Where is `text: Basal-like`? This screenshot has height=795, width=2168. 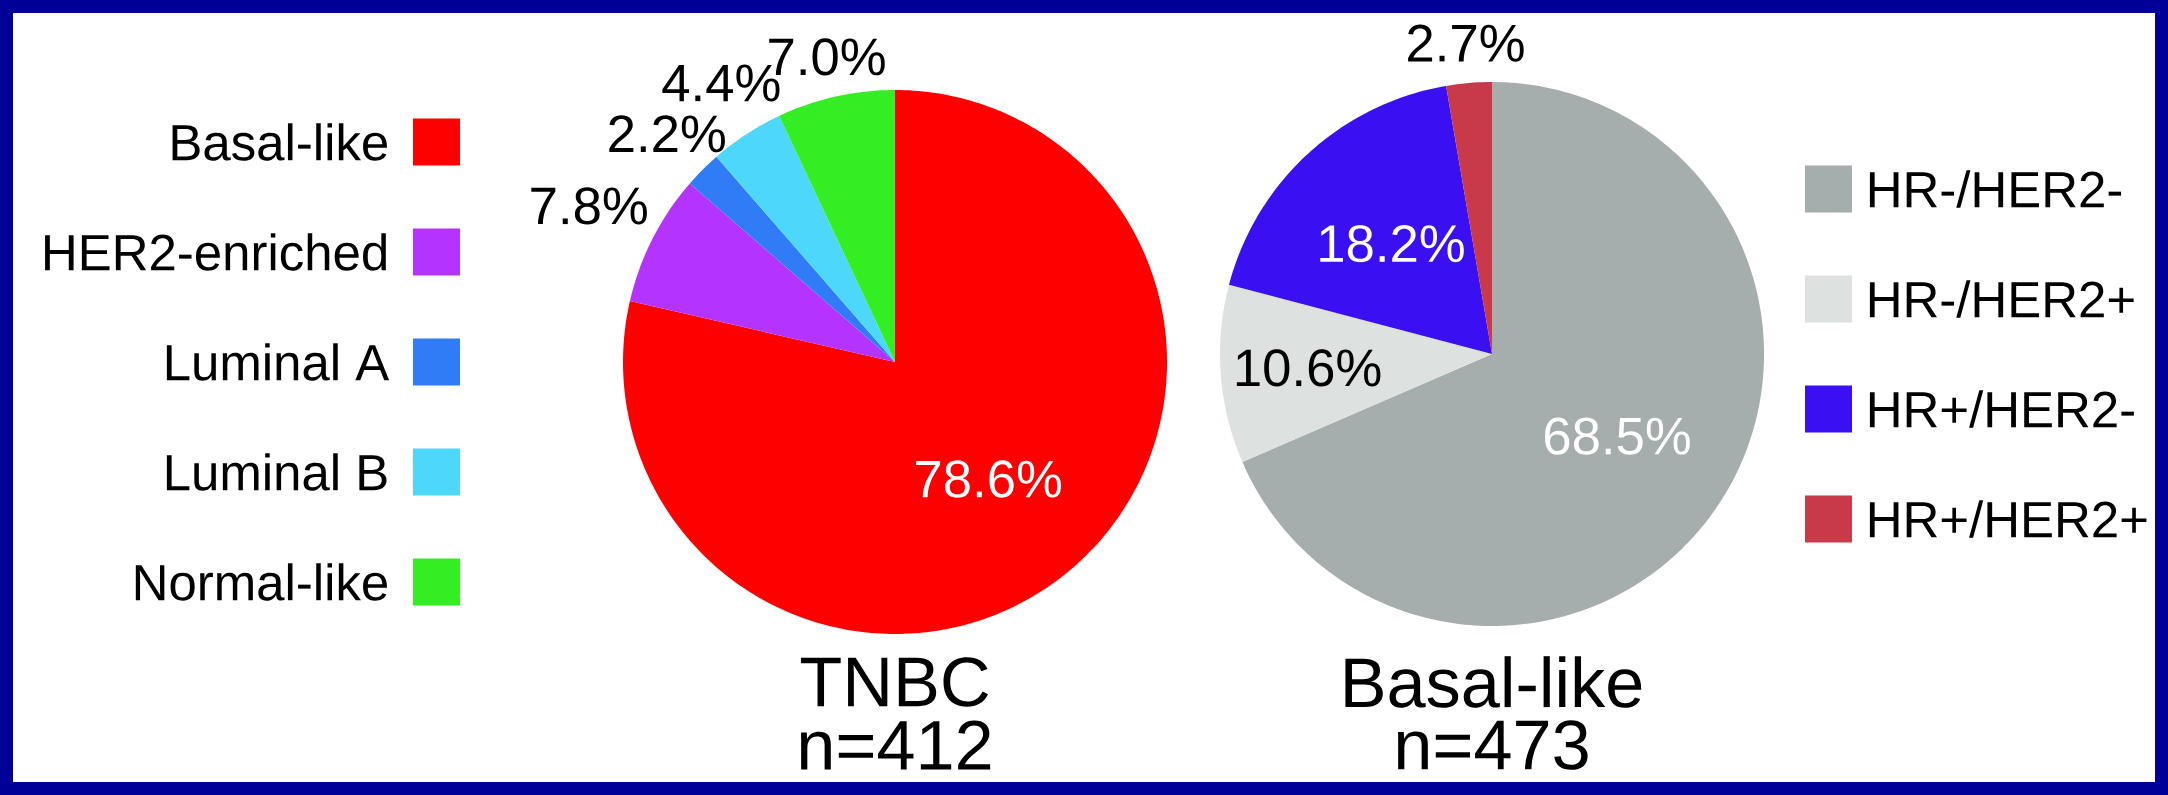
text: Basal-like is located at coordinates (1493, 682).